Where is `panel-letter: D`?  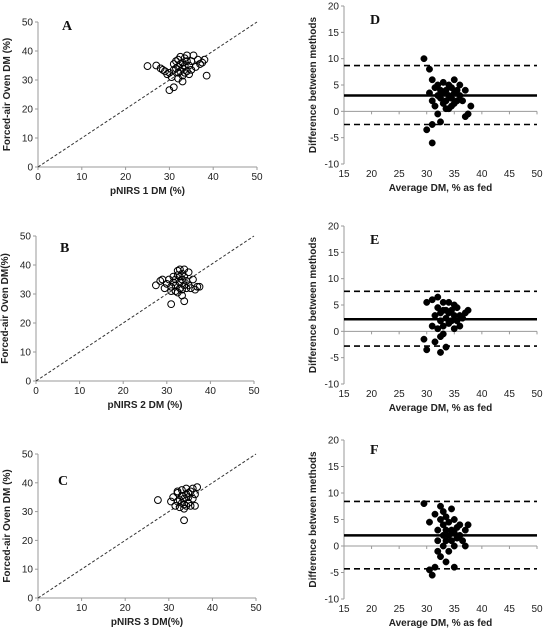 panel-letter: D is located at coordinates (375, 20).